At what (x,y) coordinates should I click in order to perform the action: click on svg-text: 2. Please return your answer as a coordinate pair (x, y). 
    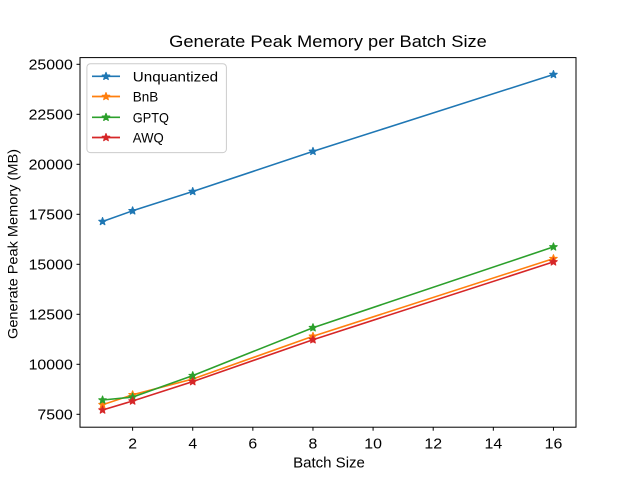
    Looking at the image, I should click on (132, 445).